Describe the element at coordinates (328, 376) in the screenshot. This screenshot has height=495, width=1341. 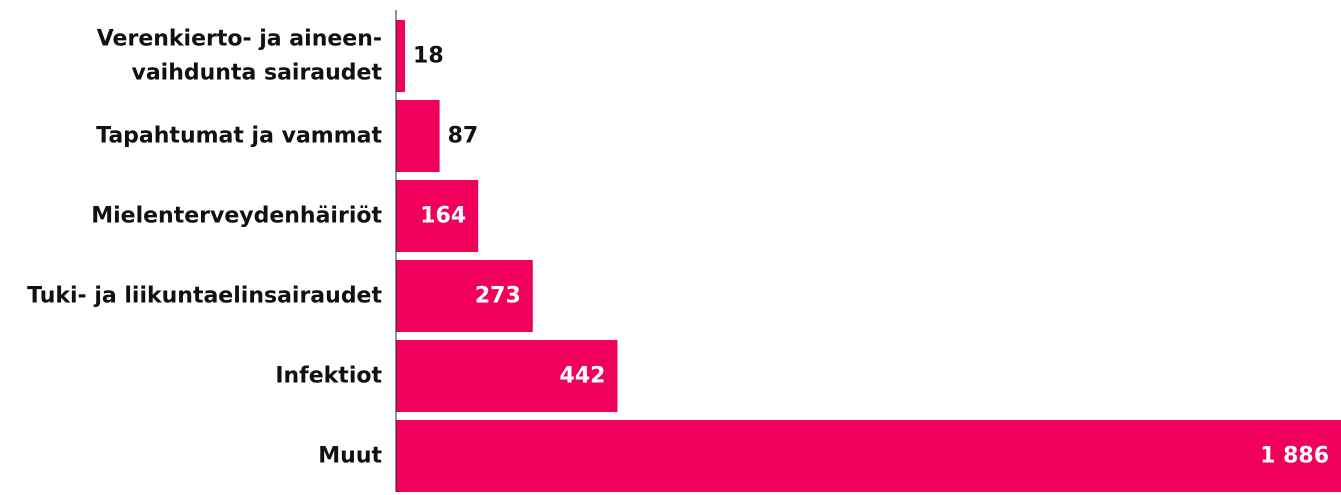
I see `category-label: Infektiot` at that location.